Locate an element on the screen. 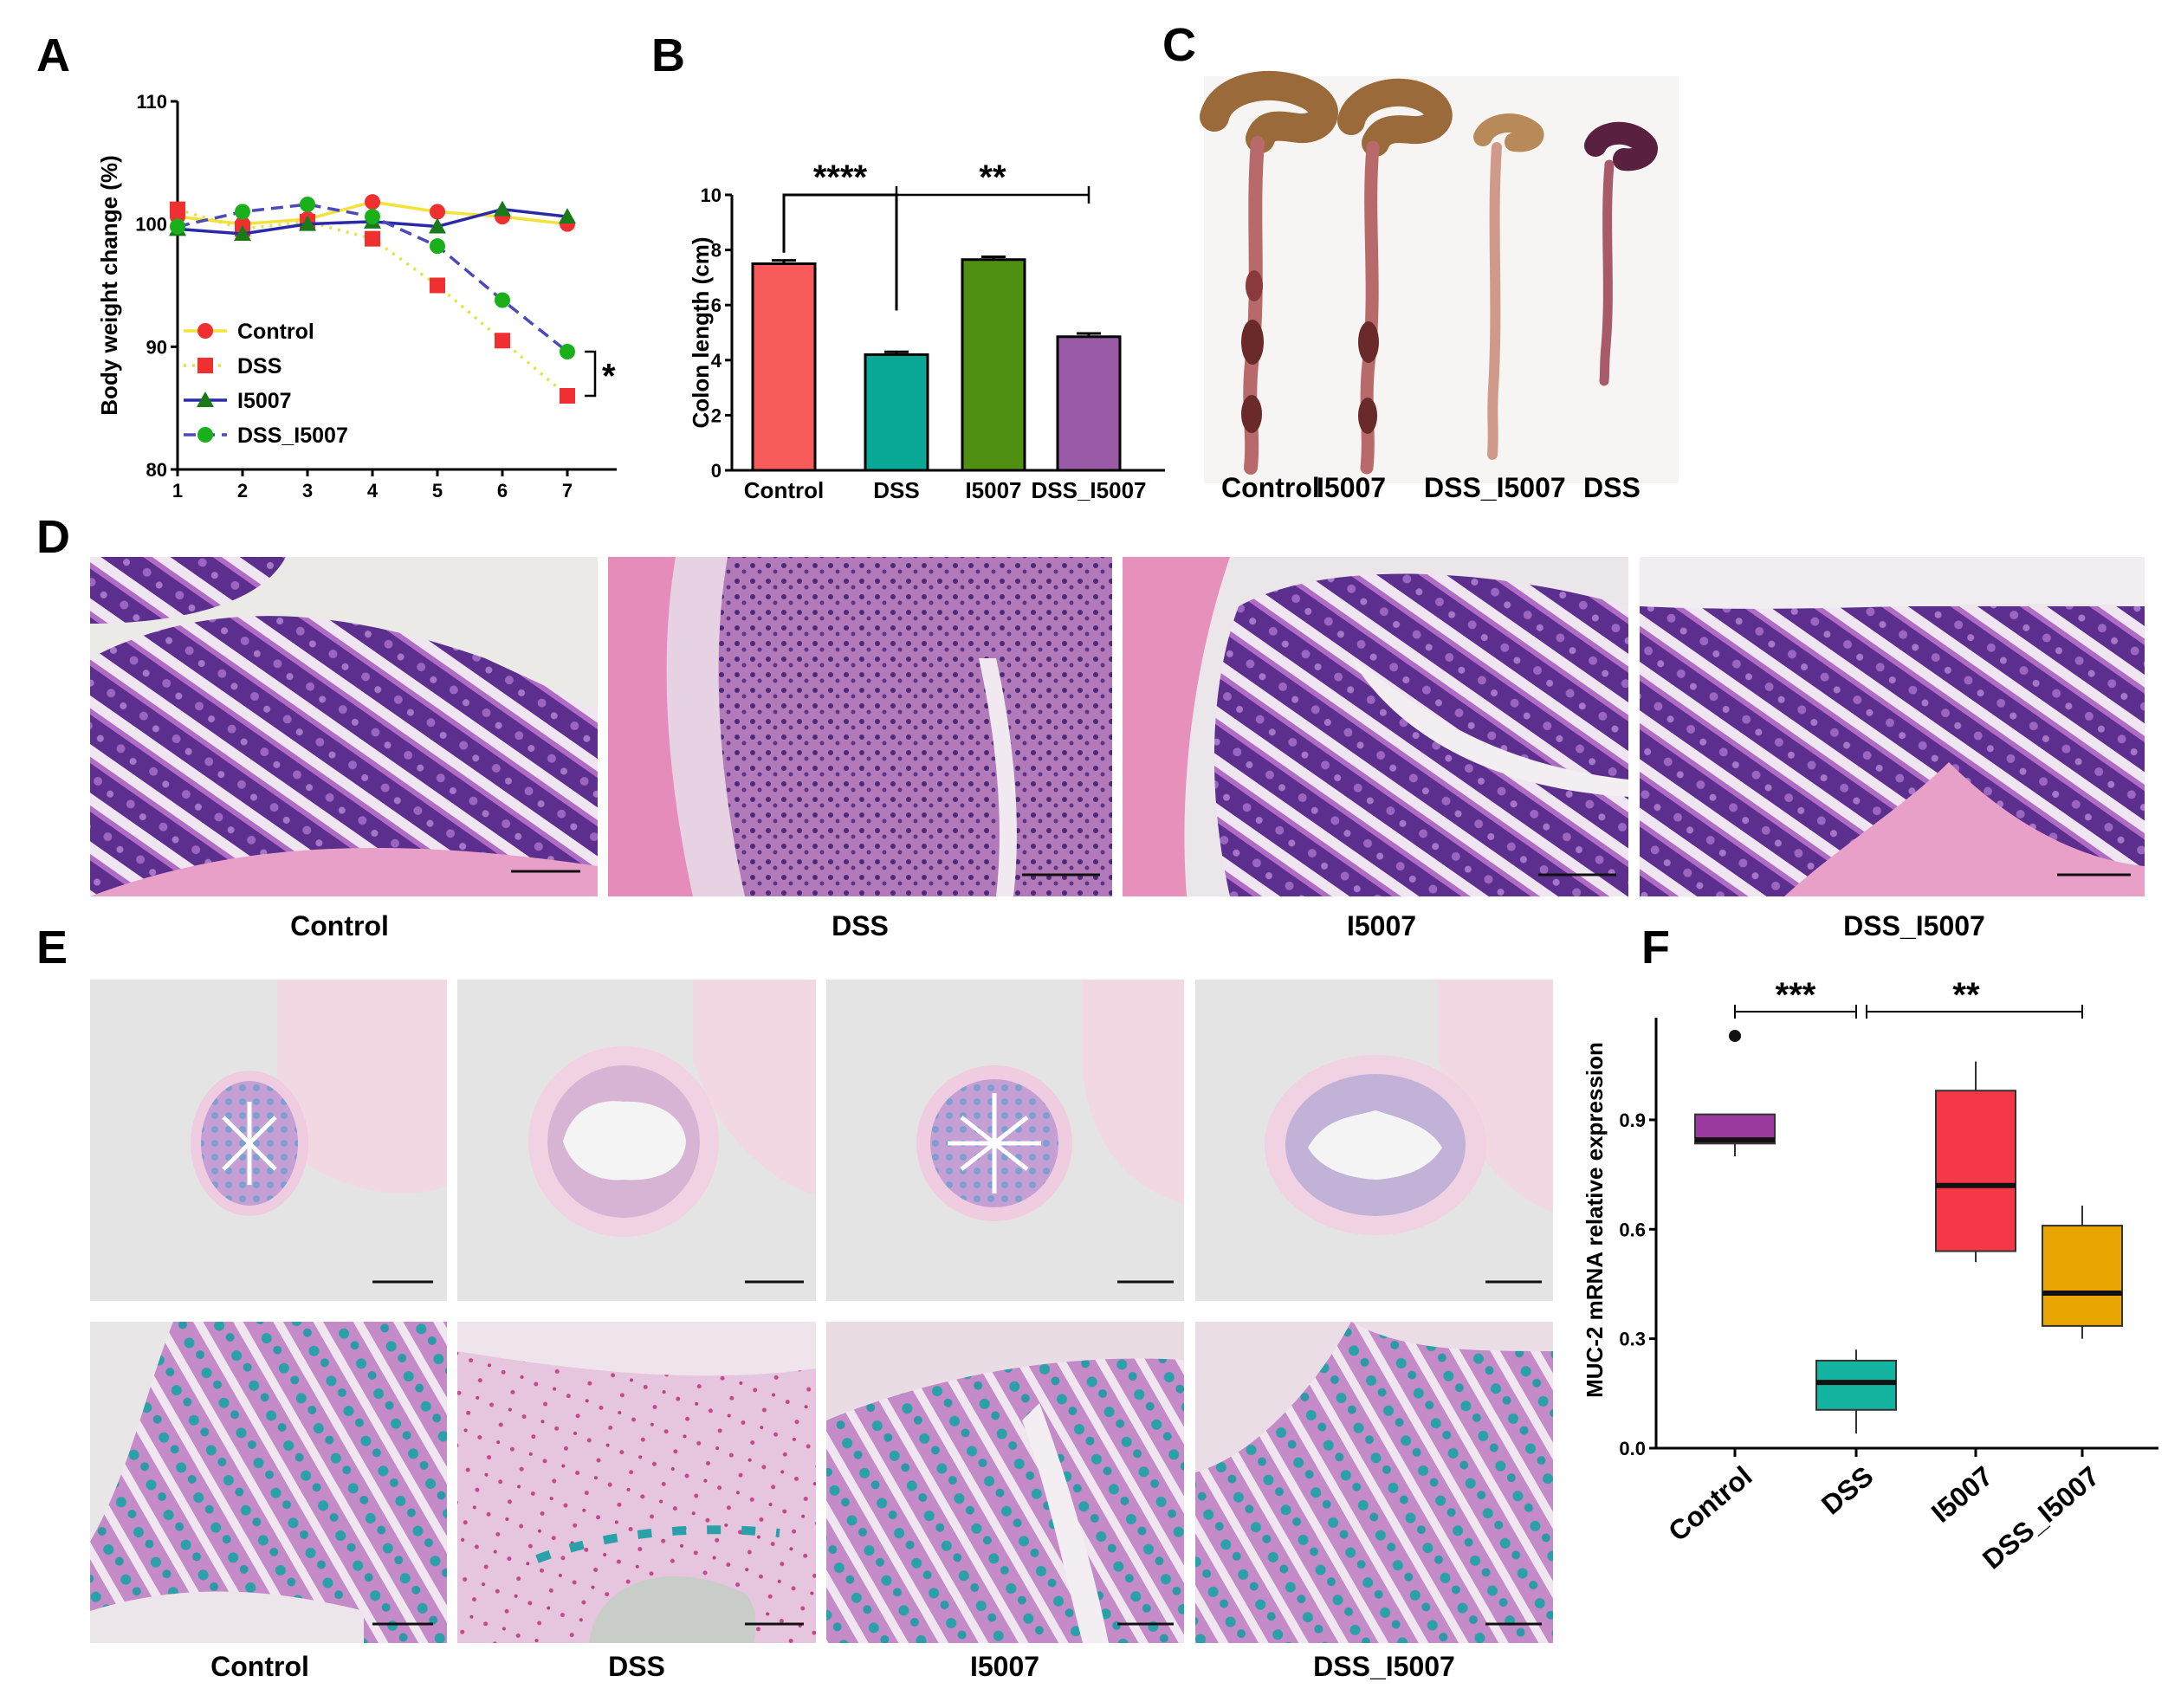  ab-cross-section-dss is located at coordinates (636, 1140).